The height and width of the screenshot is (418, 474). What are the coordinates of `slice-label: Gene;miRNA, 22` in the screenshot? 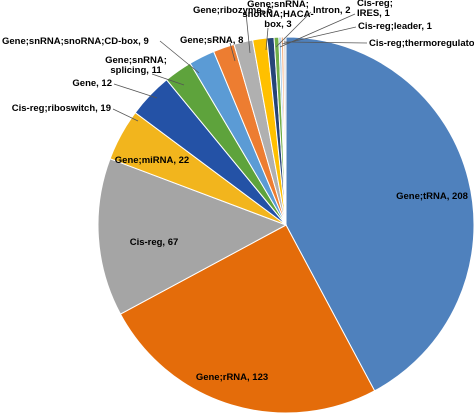 It's located at (152, 160).